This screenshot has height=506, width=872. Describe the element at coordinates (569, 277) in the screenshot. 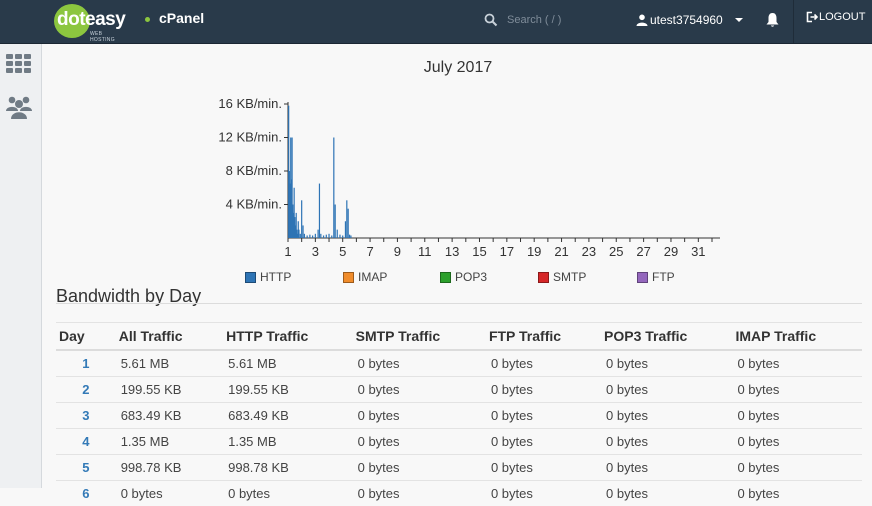

I see `legend-label: SMTP` at that location.